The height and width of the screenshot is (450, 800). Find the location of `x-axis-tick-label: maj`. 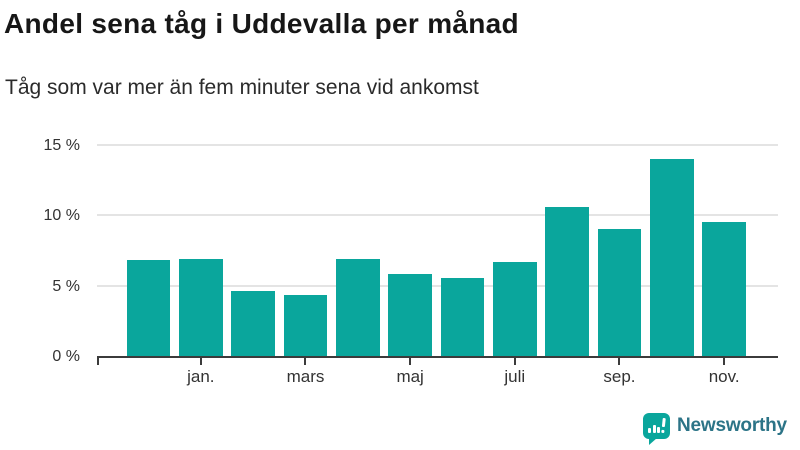

x-axis-tick-label: maj is located at coordinates (410, 376).